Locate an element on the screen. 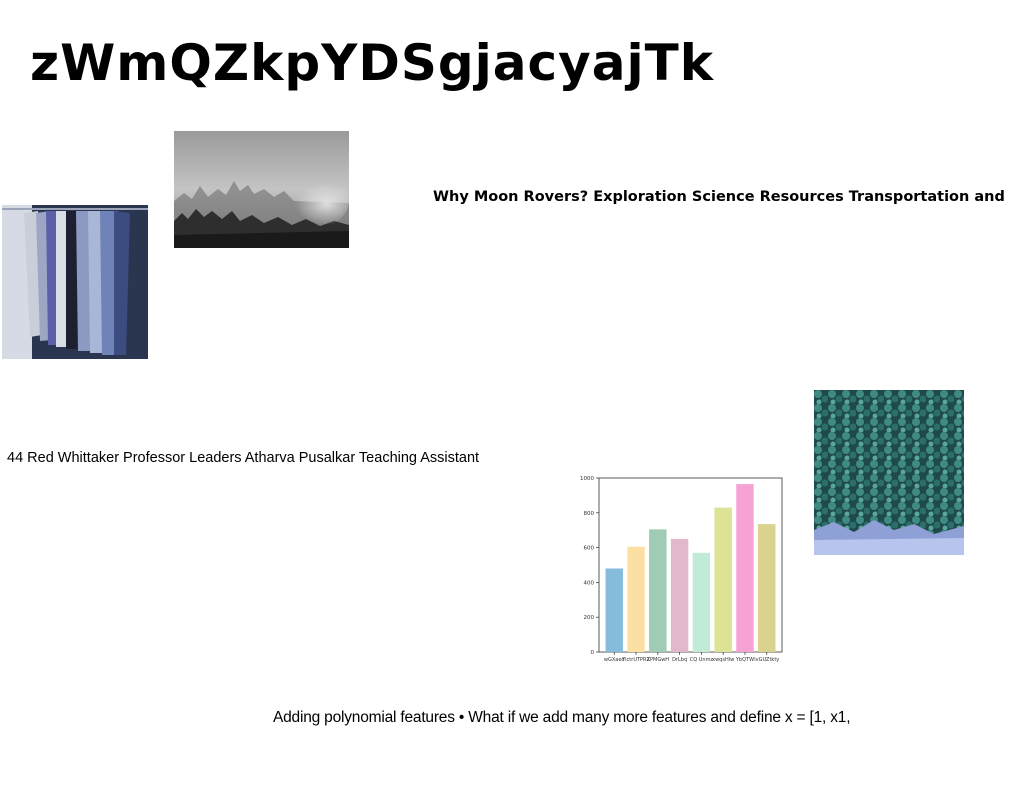  x-tick-label: xwqsHlw is located at coordinates (723, 660).